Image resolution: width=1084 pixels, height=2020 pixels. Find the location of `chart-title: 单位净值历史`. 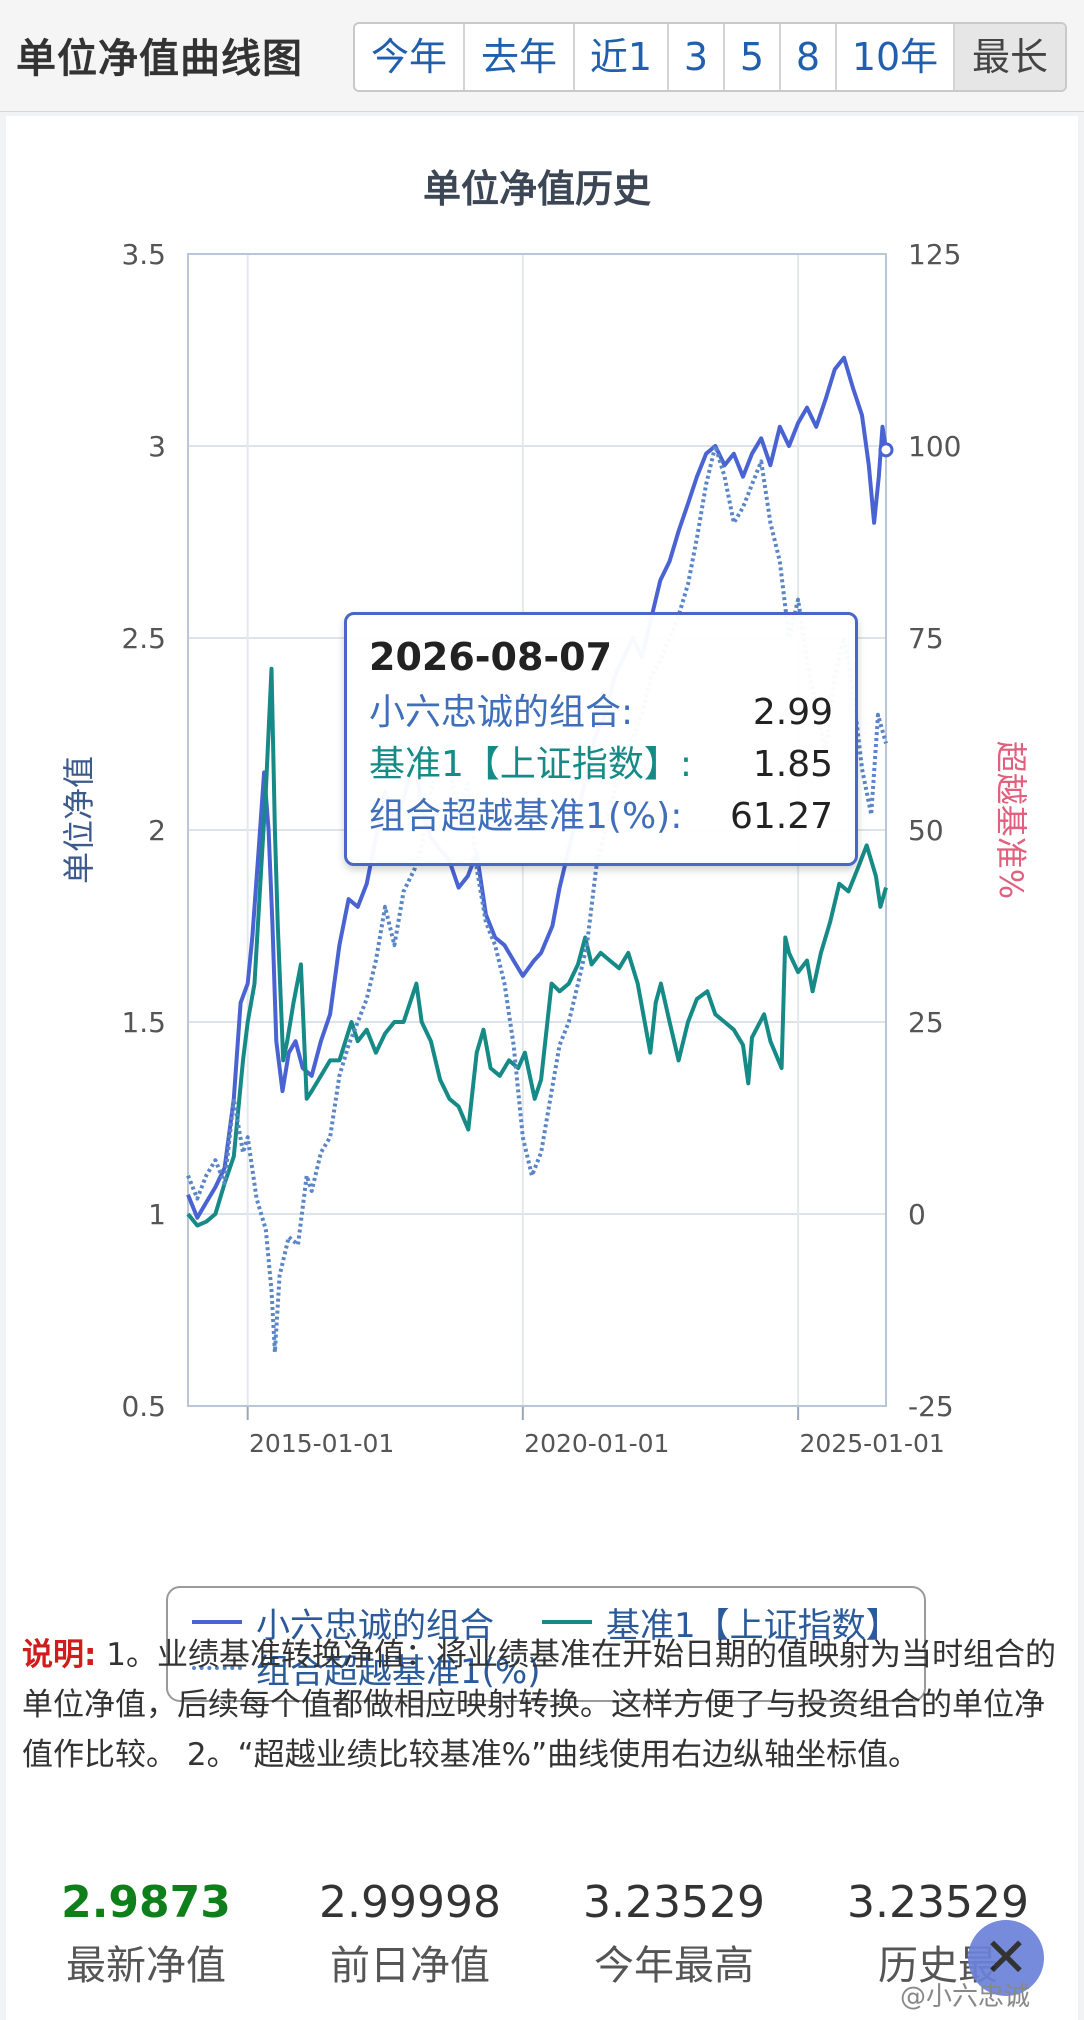

chart-title: 单位净值历史 is located at coordinates (537, 189).